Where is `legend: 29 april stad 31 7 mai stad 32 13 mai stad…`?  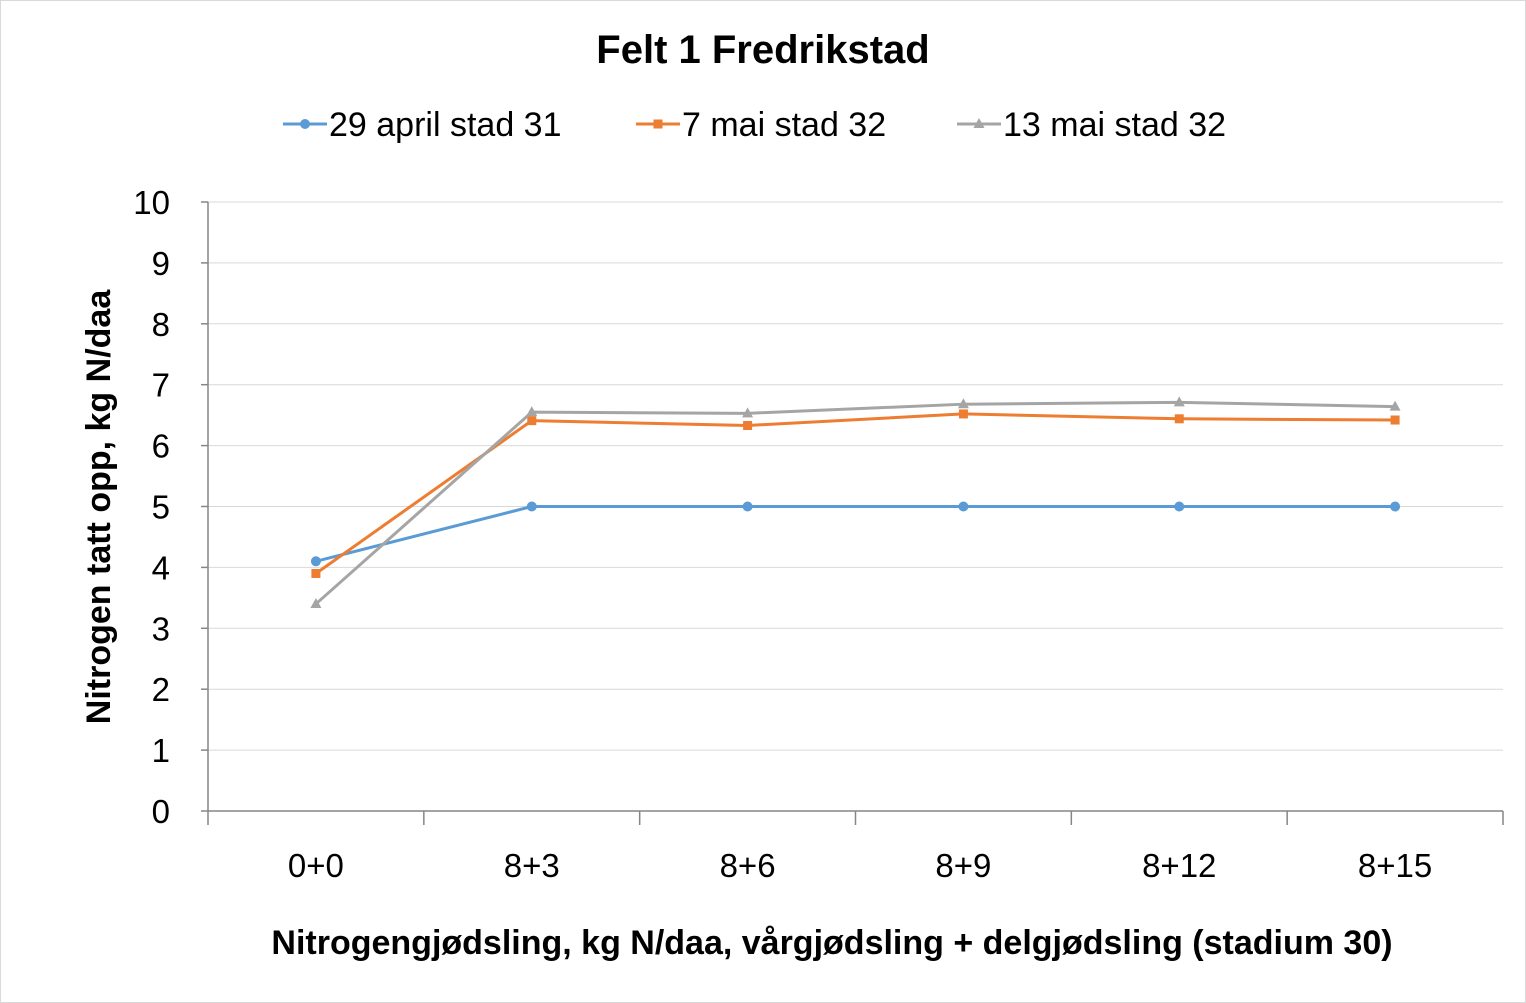 legend: 29 april stad 31 7 mai stad 32 13 mai stad… is located at coordinates (754, 125).